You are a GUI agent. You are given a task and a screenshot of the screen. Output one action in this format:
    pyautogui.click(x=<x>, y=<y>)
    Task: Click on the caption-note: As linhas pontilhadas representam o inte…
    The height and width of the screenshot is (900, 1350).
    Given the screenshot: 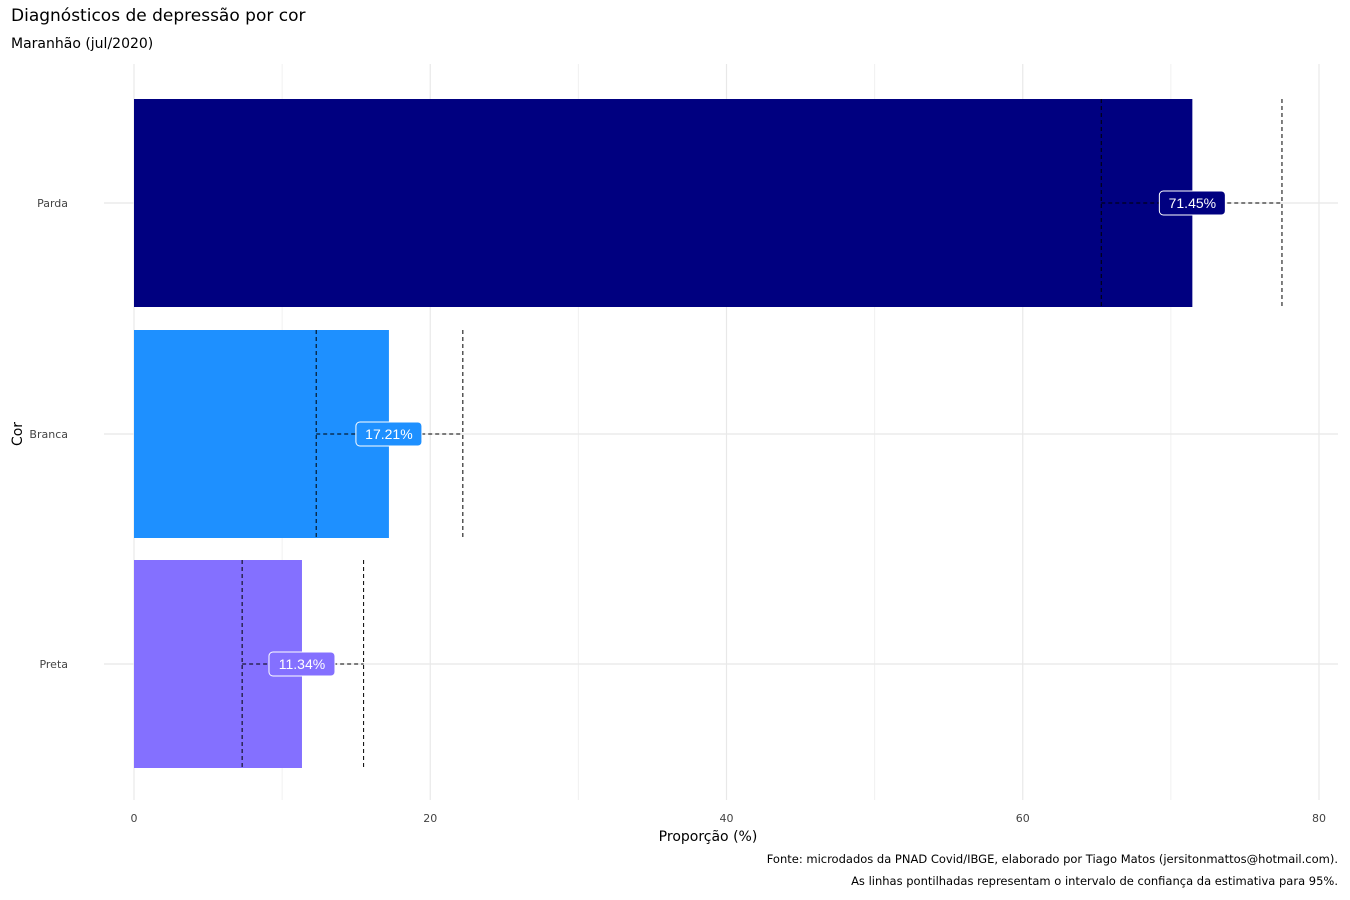 What is the action you would take?
    pyautogui.click(x=1094, y=881)
    